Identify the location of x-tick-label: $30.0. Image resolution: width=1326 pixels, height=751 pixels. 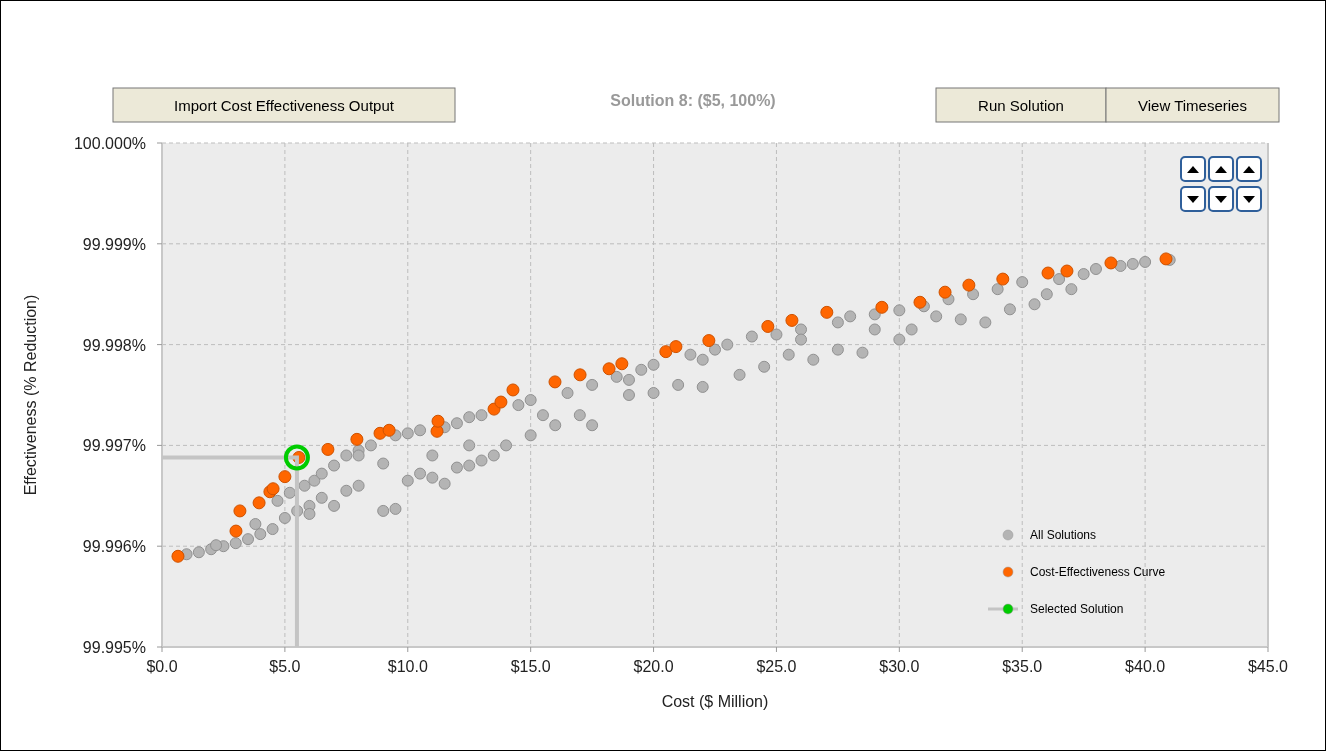
(899, 666).